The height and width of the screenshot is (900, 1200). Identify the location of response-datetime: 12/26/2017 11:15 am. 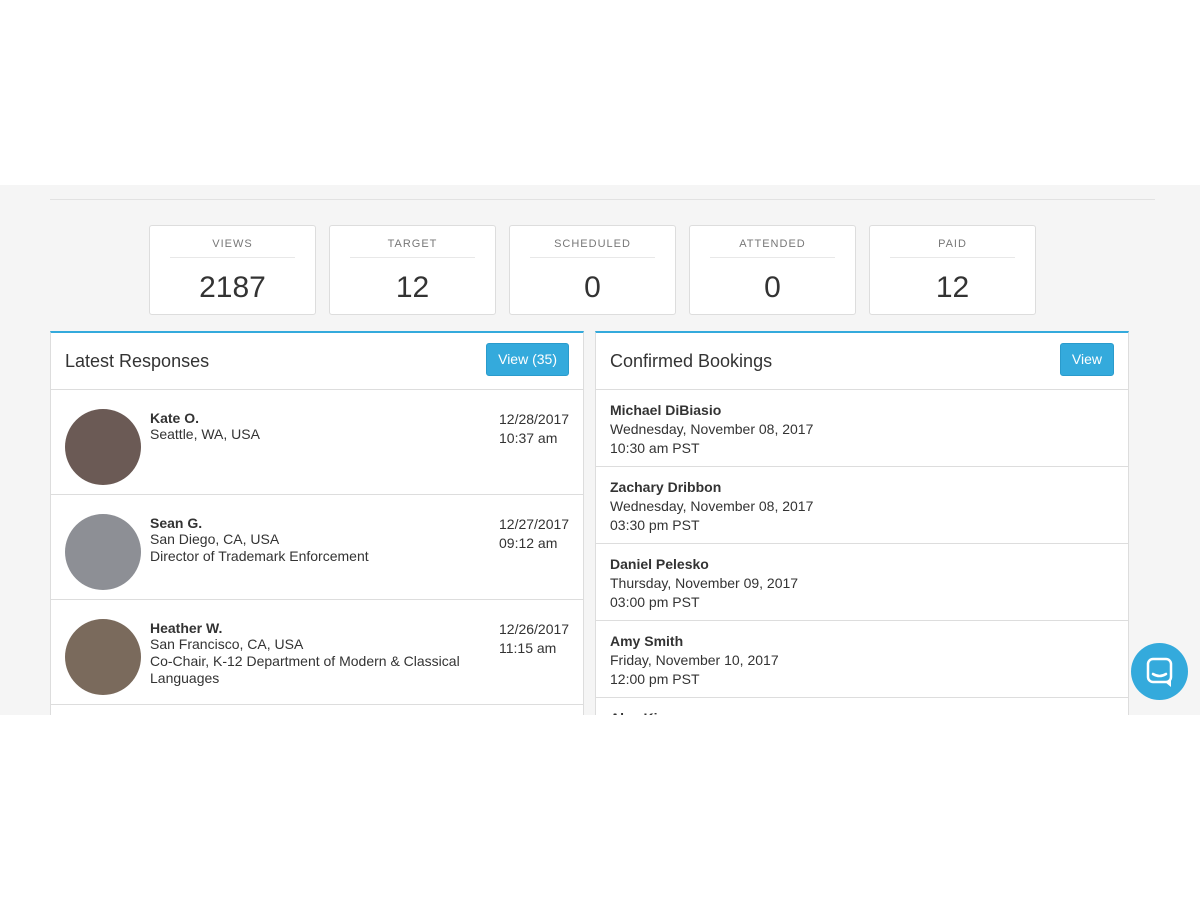
(534, 639).